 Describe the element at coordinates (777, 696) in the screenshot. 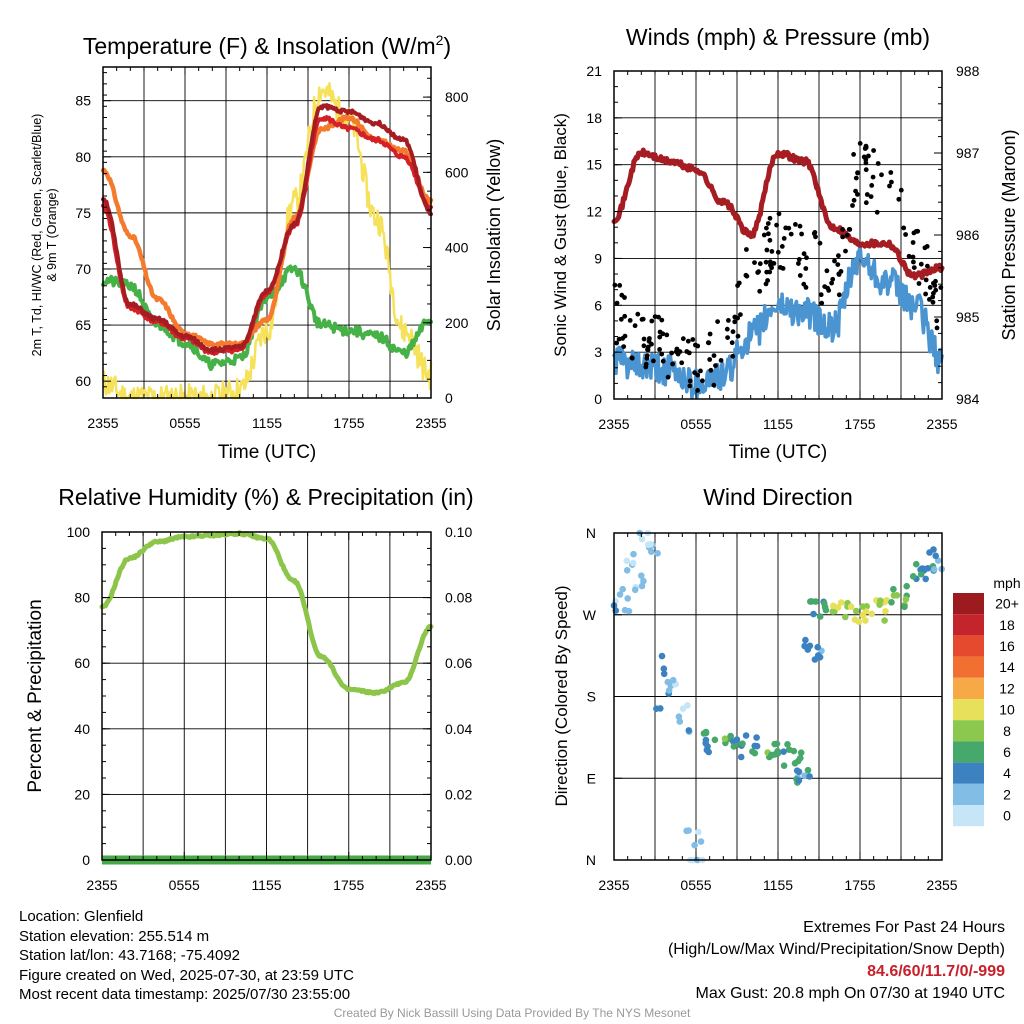

I see `wind-direction-points` at that location.